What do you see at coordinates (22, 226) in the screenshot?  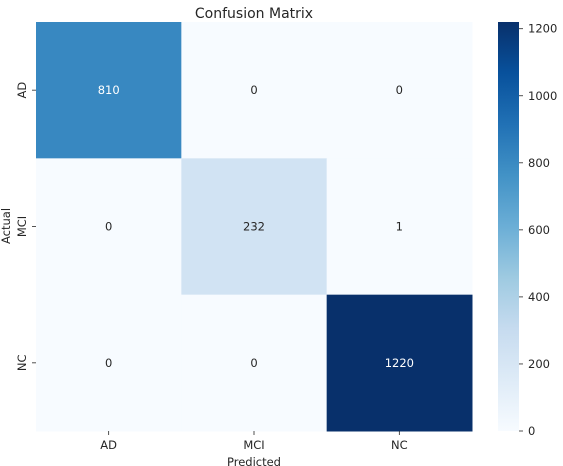 I see `y-tick-label: MCI` at bounding box center [22, 226].